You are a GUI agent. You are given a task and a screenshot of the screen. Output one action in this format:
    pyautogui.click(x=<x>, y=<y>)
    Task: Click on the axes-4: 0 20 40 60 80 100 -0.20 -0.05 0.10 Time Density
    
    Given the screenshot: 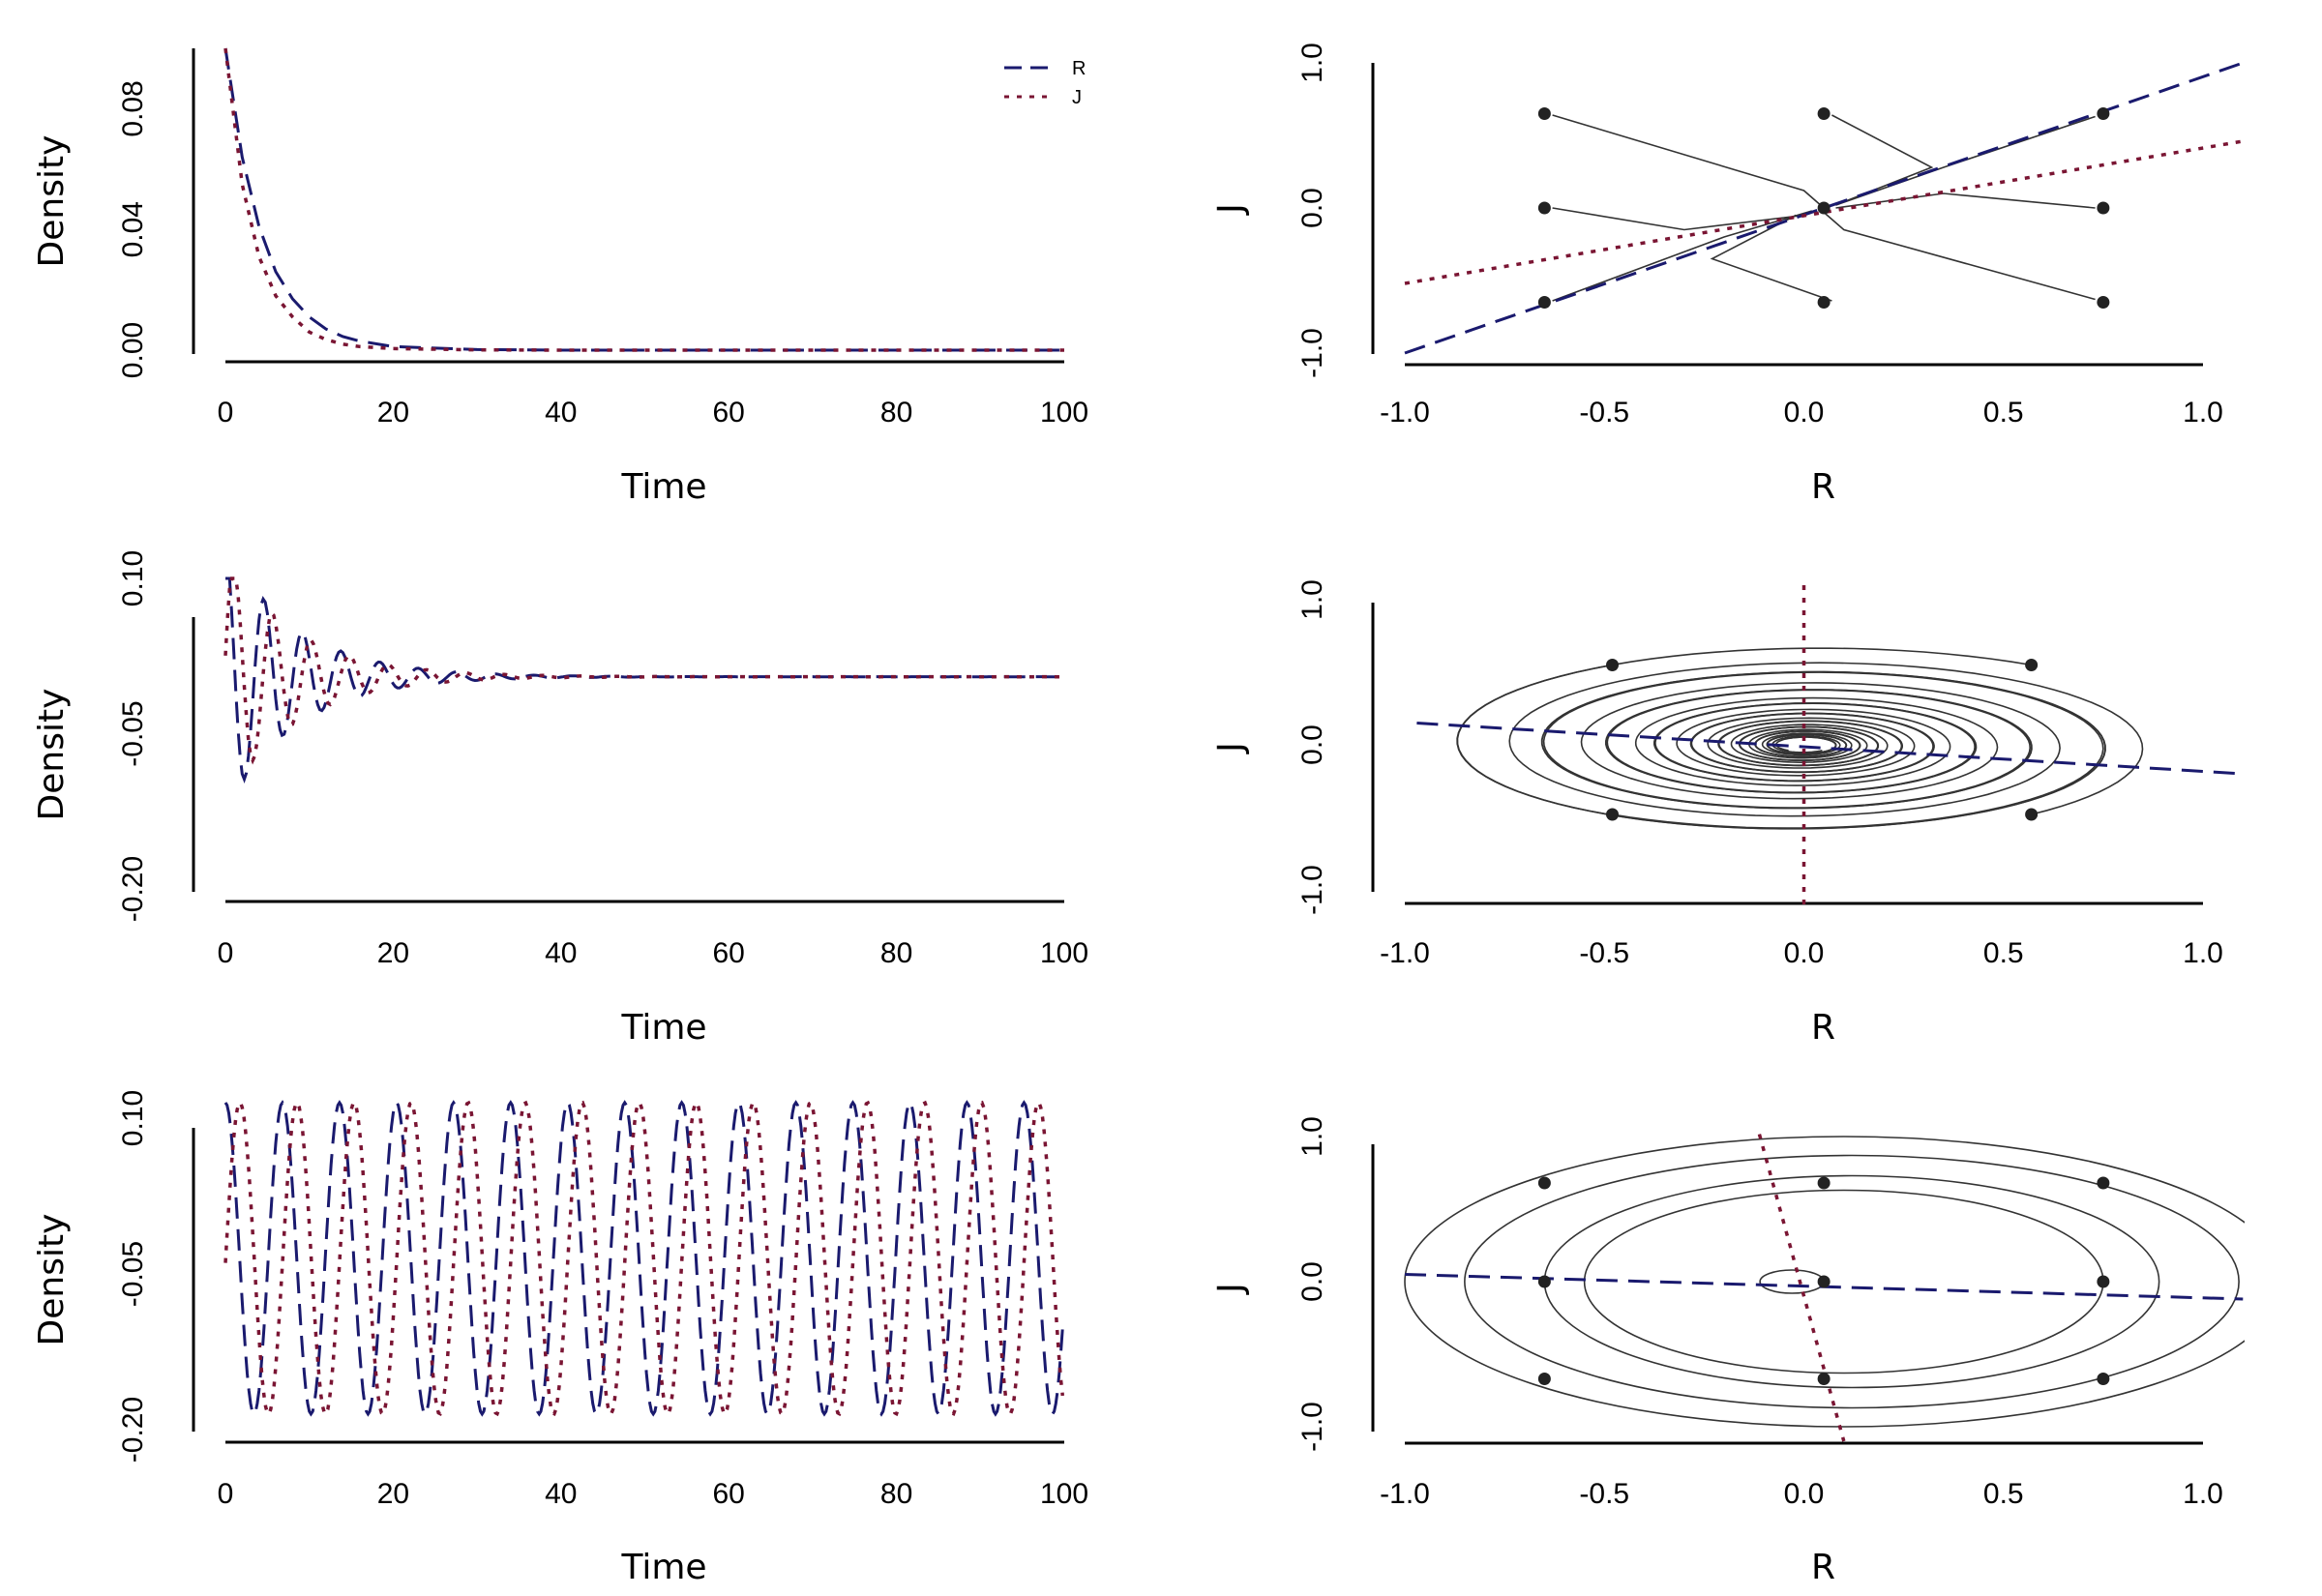 What is the action you would take?
    pyautogui.click(x=560, y=1338)
    